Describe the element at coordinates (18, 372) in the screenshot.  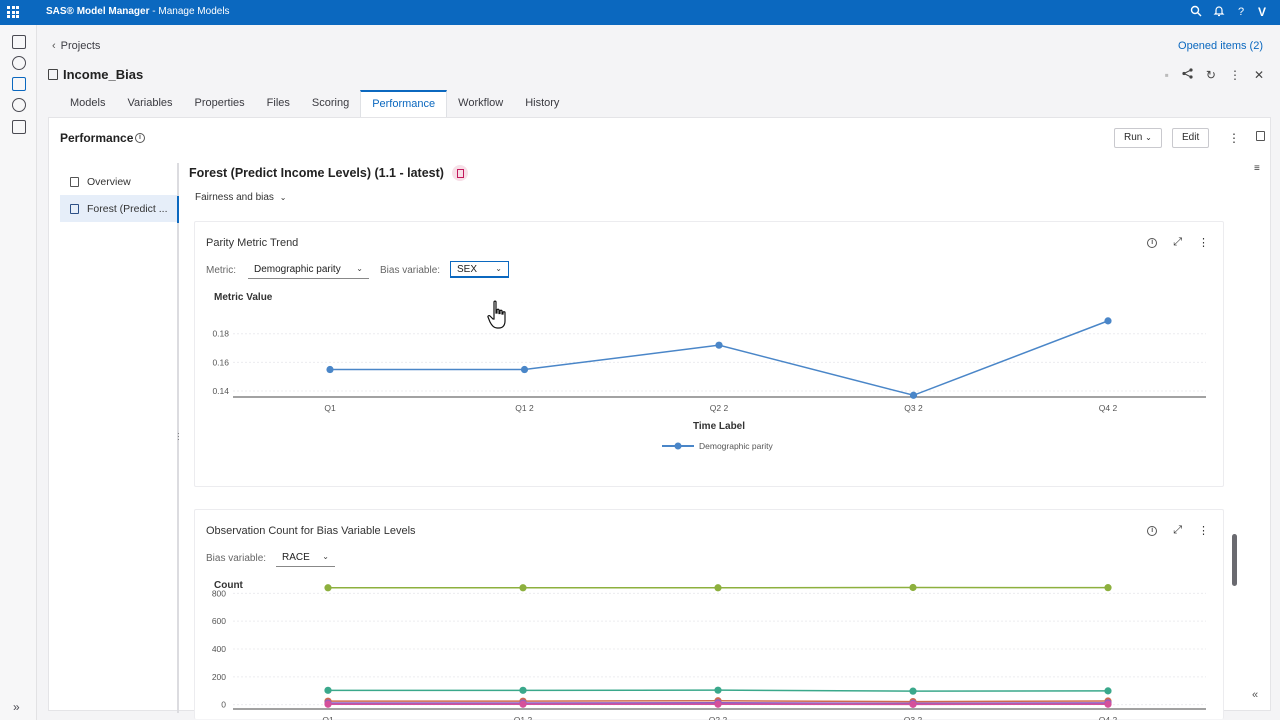
I see `left-nav-rail: »` at that location.